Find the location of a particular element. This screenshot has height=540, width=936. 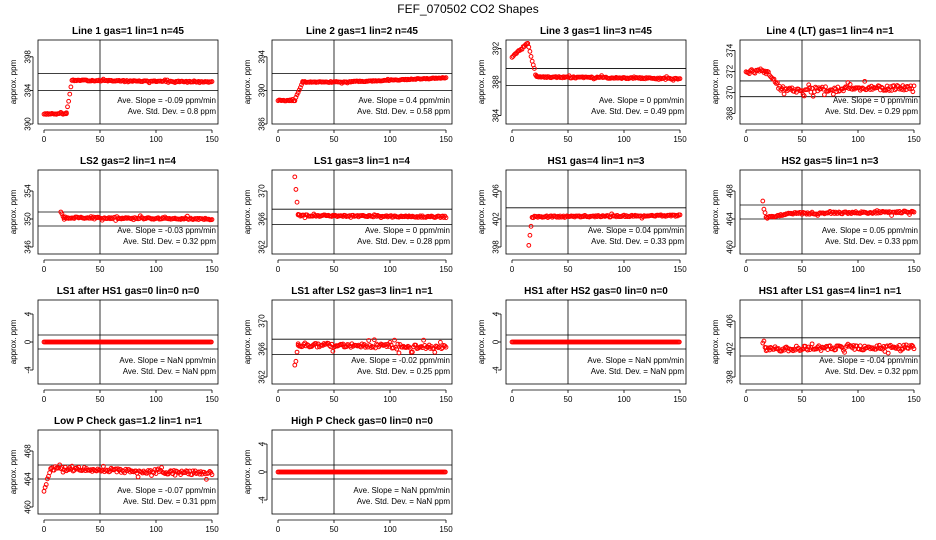

y-tick-label: 368 is located at coordinates (730, 113).